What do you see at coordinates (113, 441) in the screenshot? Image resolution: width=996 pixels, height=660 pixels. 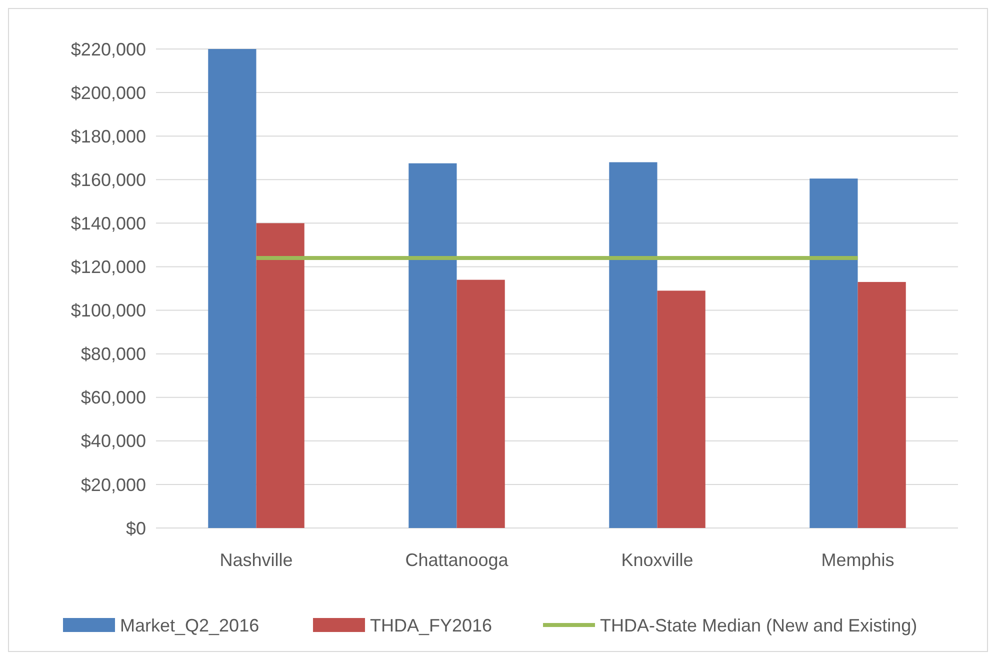 I see `y-tick-label: $40,000` at bounding box center [113, 441].